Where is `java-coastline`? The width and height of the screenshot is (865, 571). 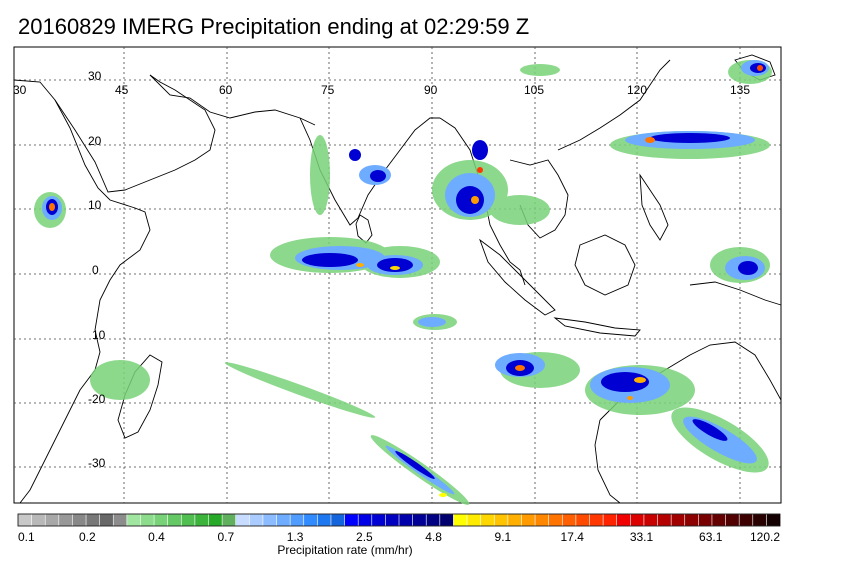
java-coastline is located at coordinates (597, 327).